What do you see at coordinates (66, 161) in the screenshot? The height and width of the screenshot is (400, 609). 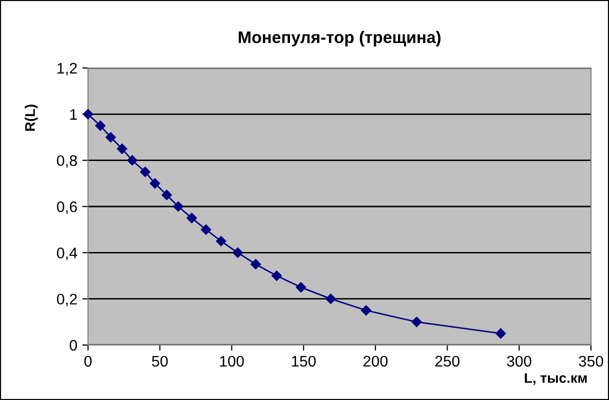 I see `y-tick-label: 0,8` at bounding box center [66, 161].